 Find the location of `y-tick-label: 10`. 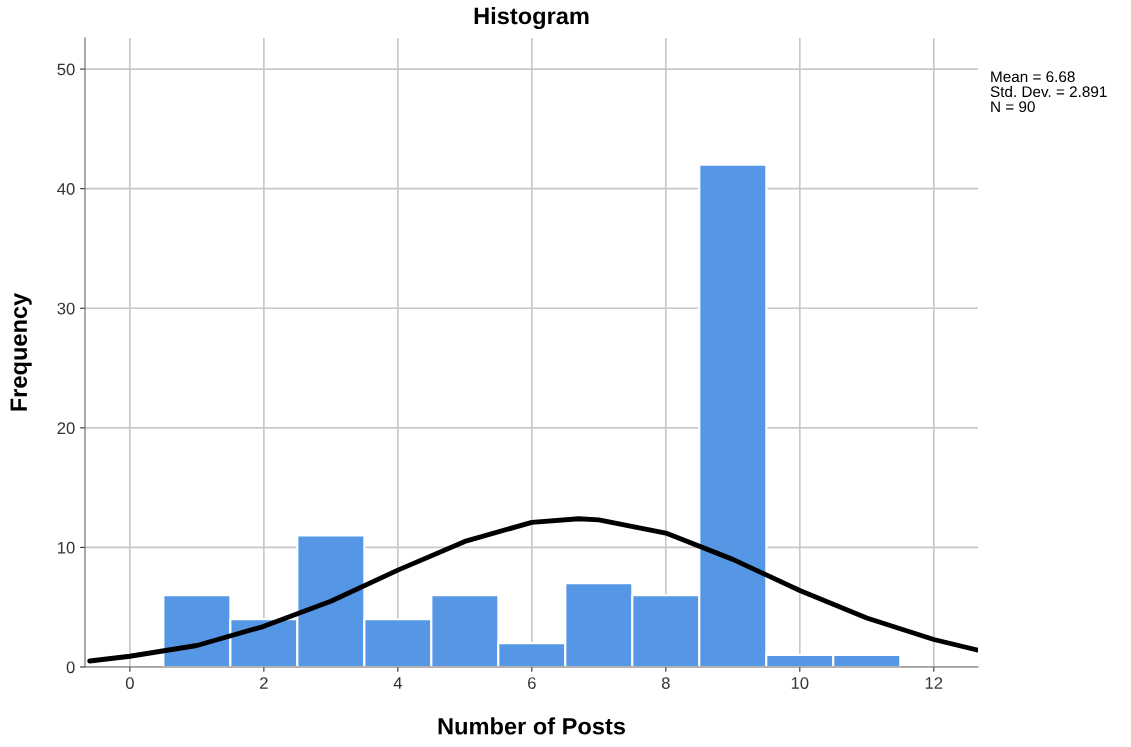

y-tick-label: 10 is located at coordinates (66, 547).